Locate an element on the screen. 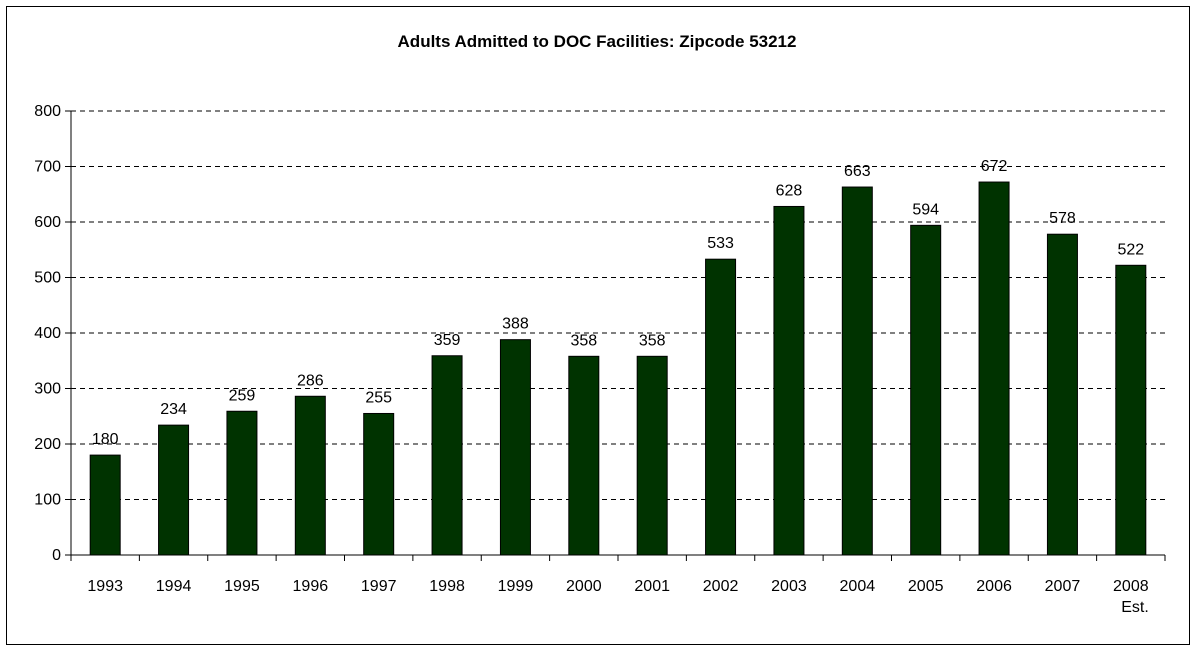 This screenshot has width=1196, height=651. data-label: 663 is located at coordinates (857, 171).